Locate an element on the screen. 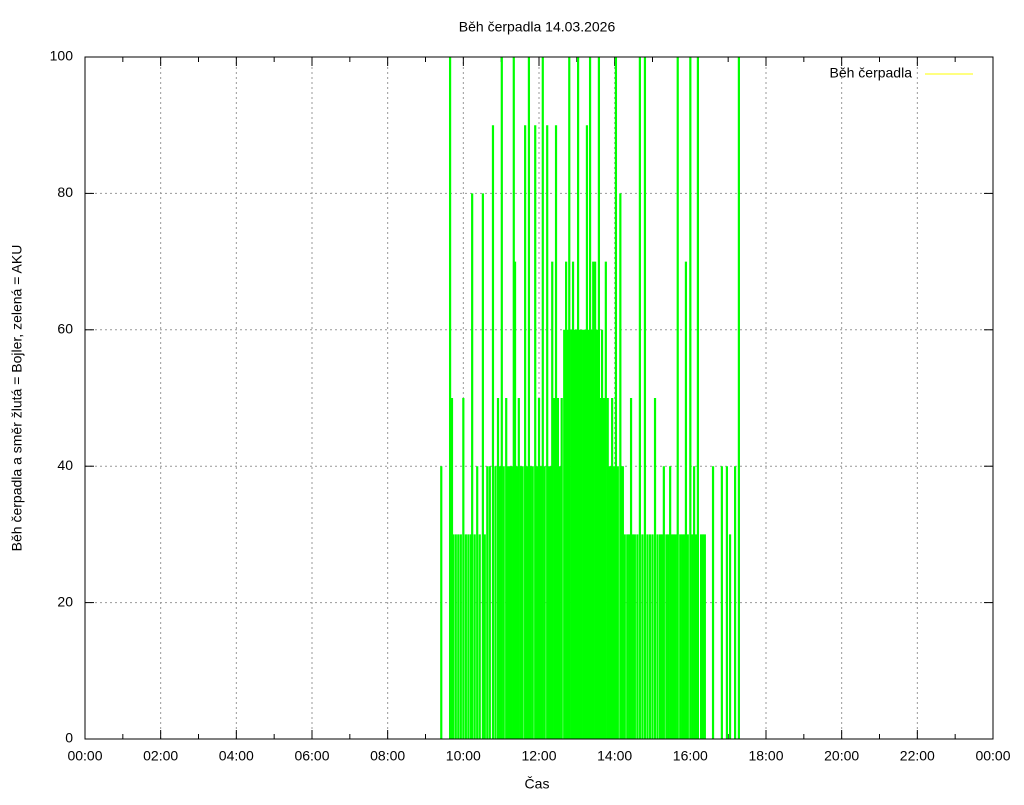 This screenshot has height=805, width=1024. y-tick-label: 40 is located at coordinates (65, 465).